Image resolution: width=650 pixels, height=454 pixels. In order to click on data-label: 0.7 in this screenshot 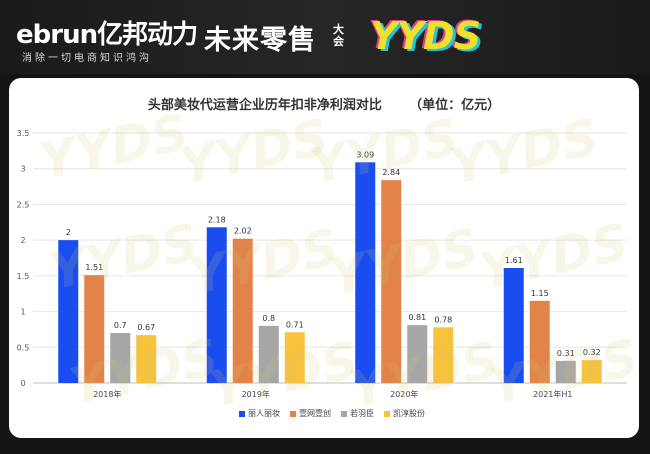, I will do `click(120, 325)`.